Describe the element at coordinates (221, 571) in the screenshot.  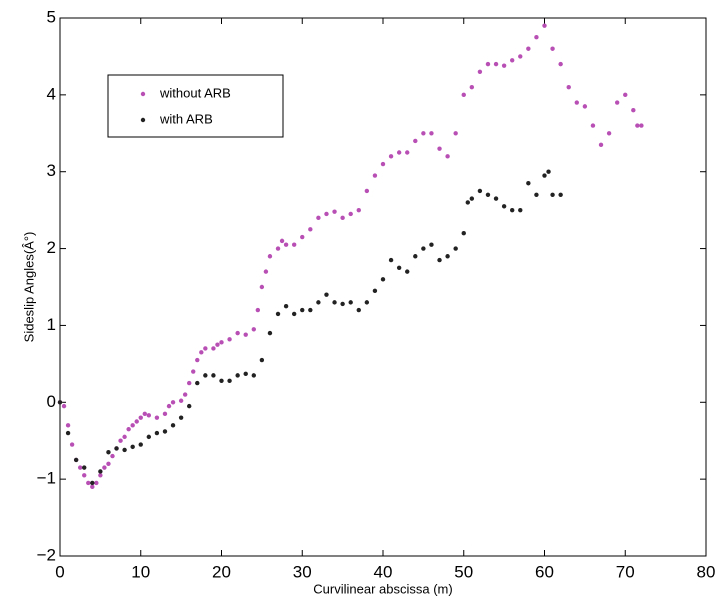
I see `x-tick-label: 20` at that location.